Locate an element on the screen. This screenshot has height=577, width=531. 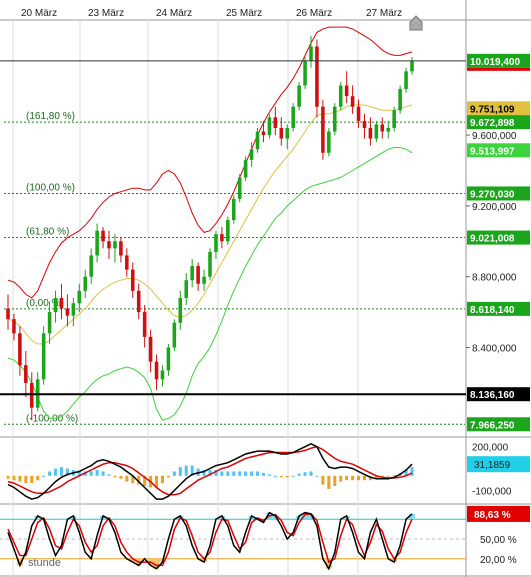
x-tick-label: 24 März is located at coordinates (174, 13).